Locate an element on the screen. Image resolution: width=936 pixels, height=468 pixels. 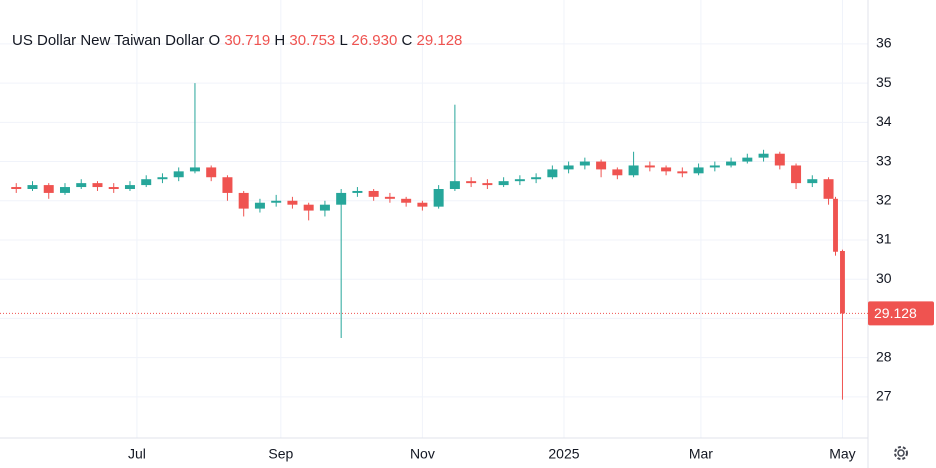
last-price-box is located at coordinates (901, 313).